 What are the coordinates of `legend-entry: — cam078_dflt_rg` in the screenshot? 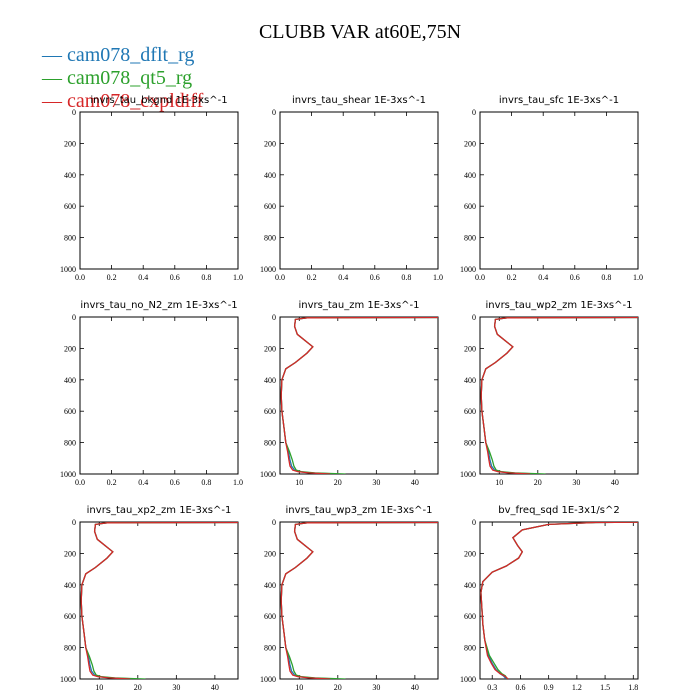 It's located at (117, 55).